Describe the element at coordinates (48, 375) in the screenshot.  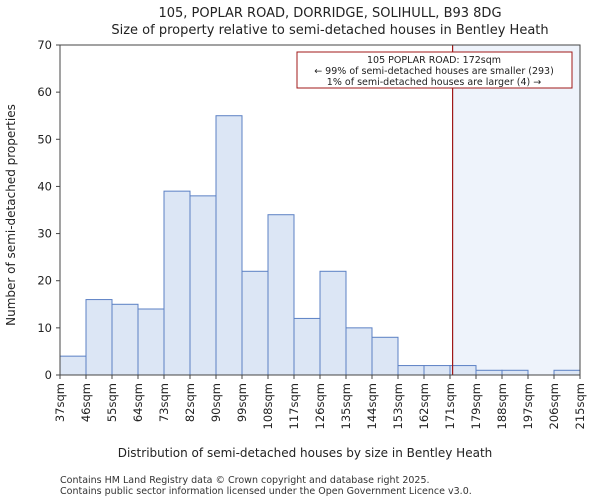
I see `y-tick-label: 0` at that location.